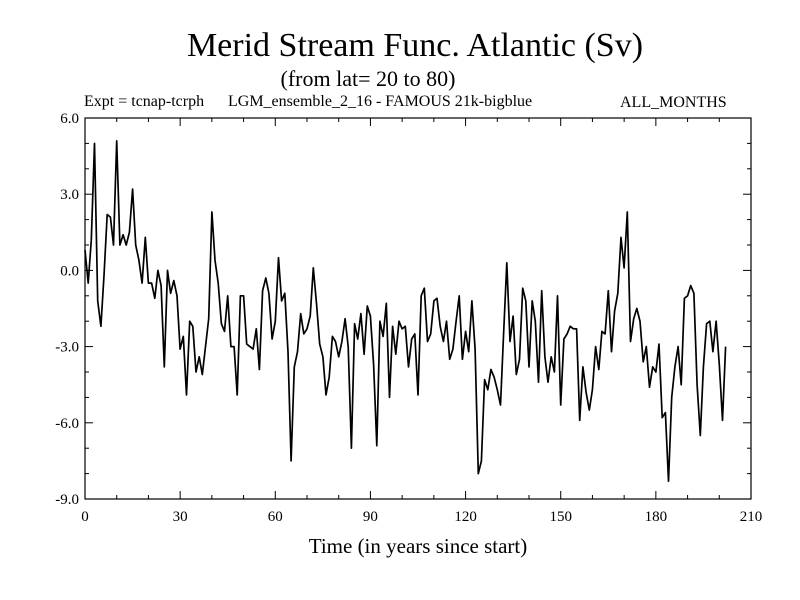 This screenshot has height=600, width=800. Describe the element at coordinates (69, 271) in the screenshot. I see `y-tick-label: 0.0` at that location.